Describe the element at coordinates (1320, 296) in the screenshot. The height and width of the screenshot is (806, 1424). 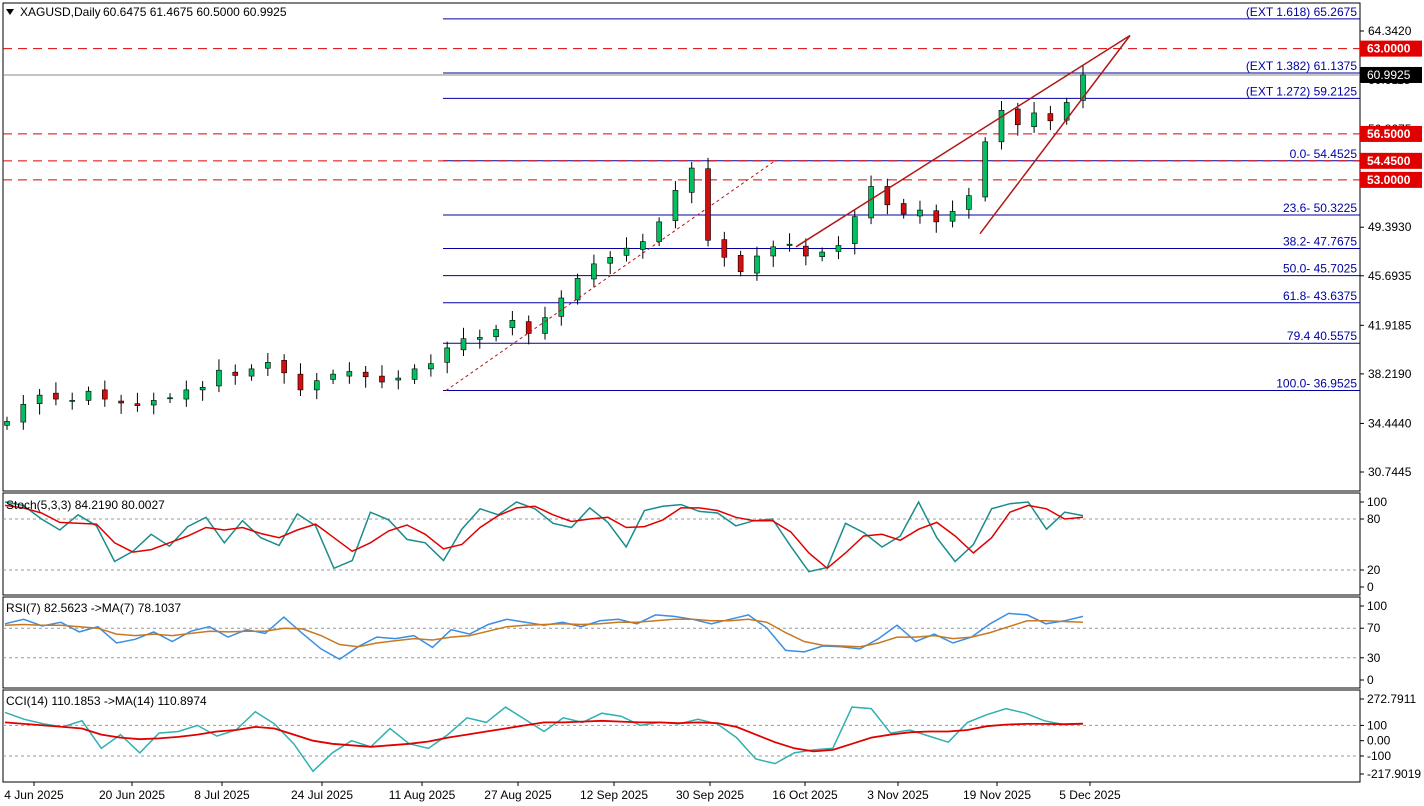
I see `fib-level-label: 61.8- 43.6375` at that location.